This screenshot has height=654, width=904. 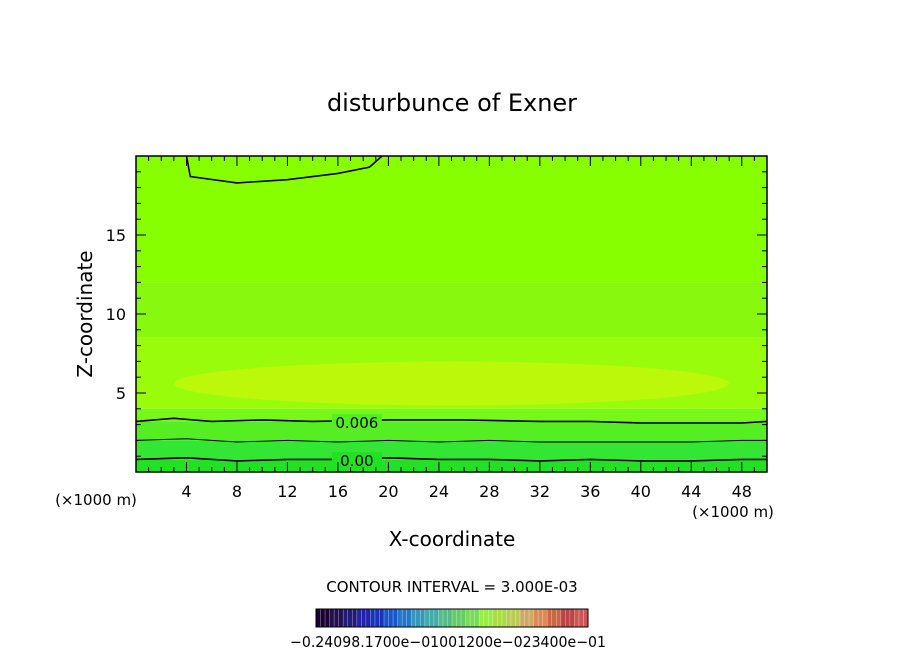 What do you see at coordinates (85, 313) in the screenshot?
I see `y-axis-label: Z-coordinate` at bounding box center [85, 313].